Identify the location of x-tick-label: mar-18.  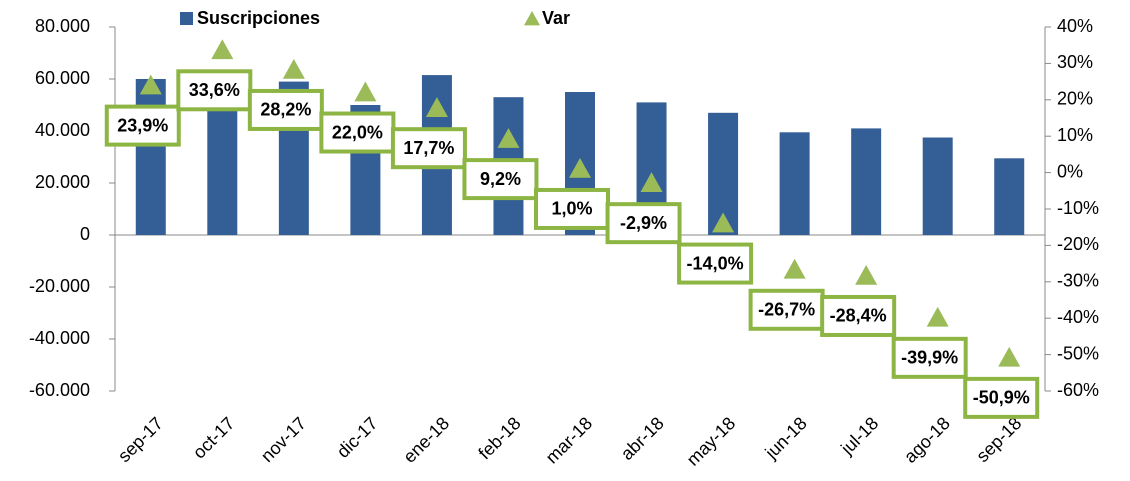
(569, 440).